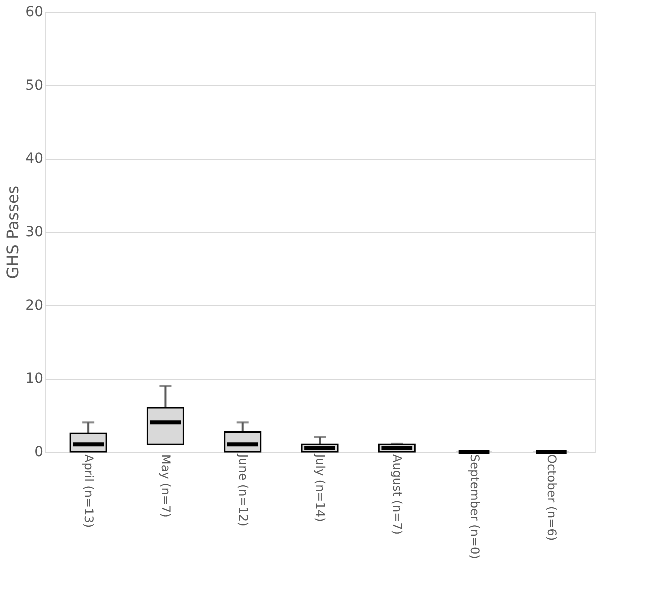  I want to click on x-tick-label: July (n=14), so click(321, 488).